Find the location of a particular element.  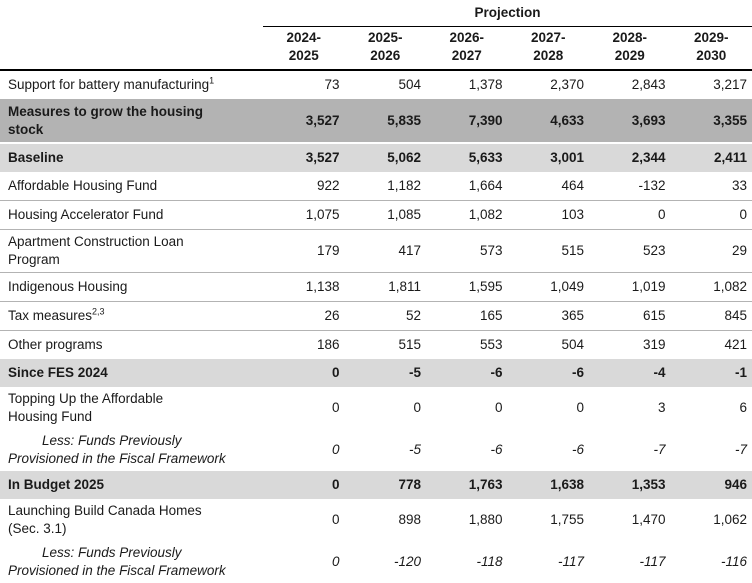

cell-value: 1,811 is located at coordinates (385, 287).